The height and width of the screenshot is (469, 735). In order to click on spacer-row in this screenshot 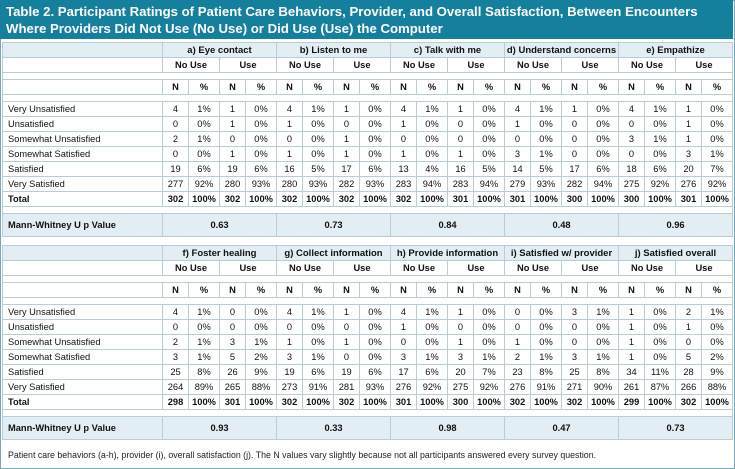, I will do `click(367, 279)`.